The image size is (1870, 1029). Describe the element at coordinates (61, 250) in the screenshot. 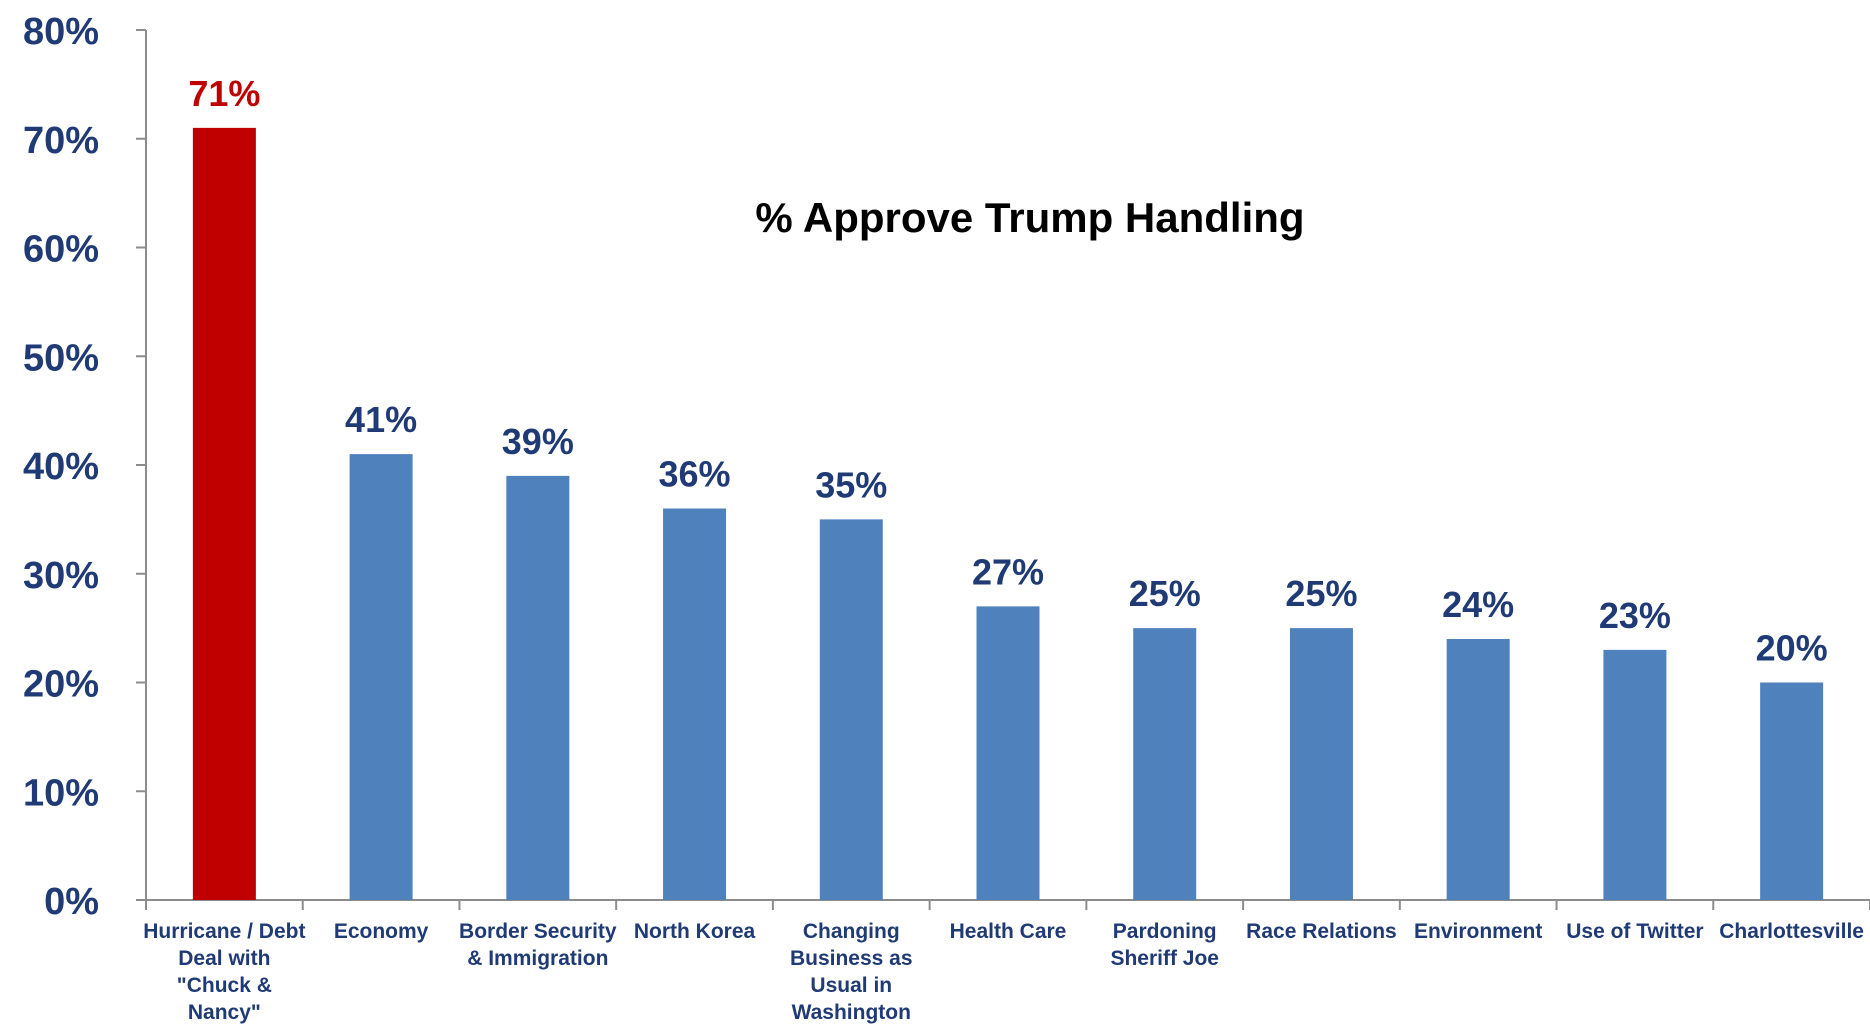

I see `y-tick-label: 60%` at that location.